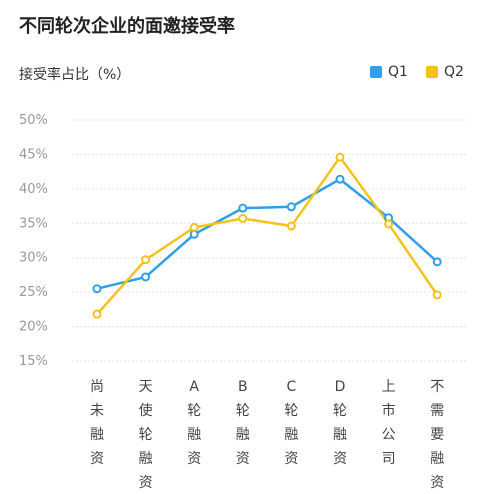 This screenshot has width=486, height=494. Describe the element at coordinates (33, 120) in the screenshot. I see `y-tick-label: 50%` at that location.